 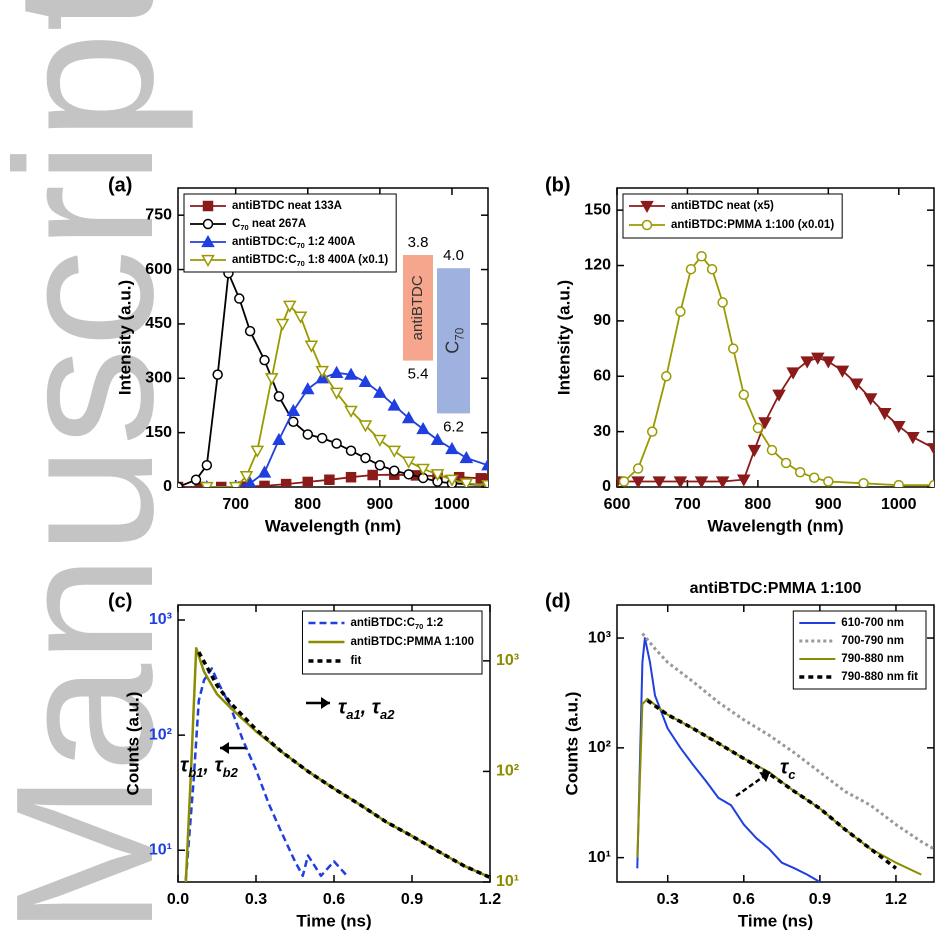 What do you see at coordinates (490, 899) in the screenshot?
I see `x-tick-label: 1.2` at bounding box center [490, 899].